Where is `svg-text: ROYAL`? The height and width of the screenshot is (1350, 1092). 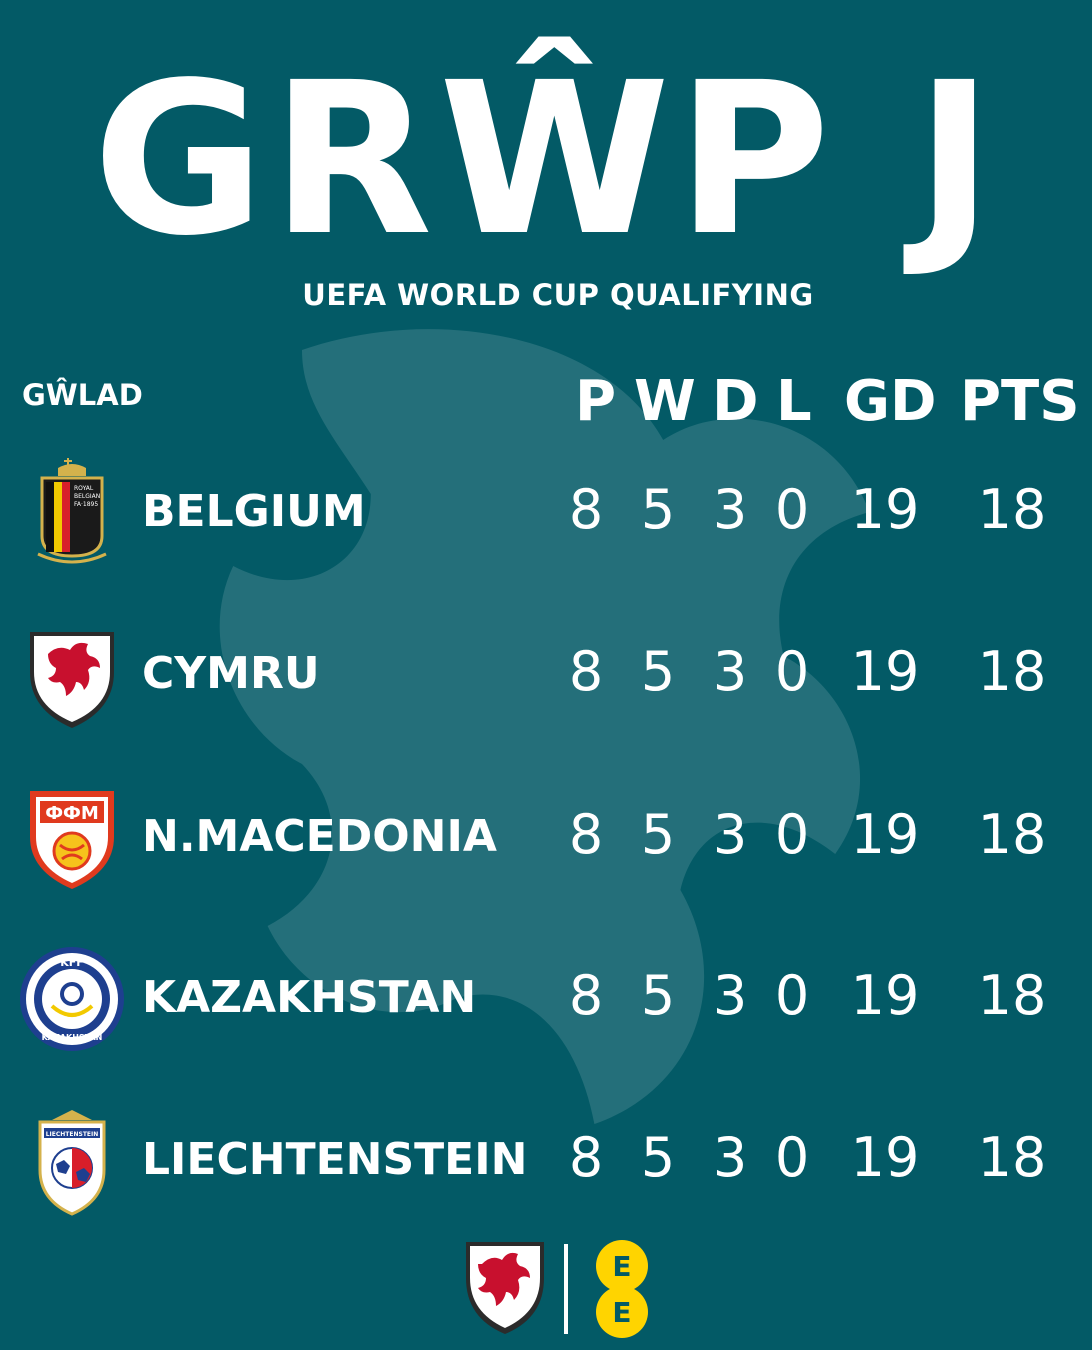 svg-text: ROYAL is located at coordinates (84, 488).